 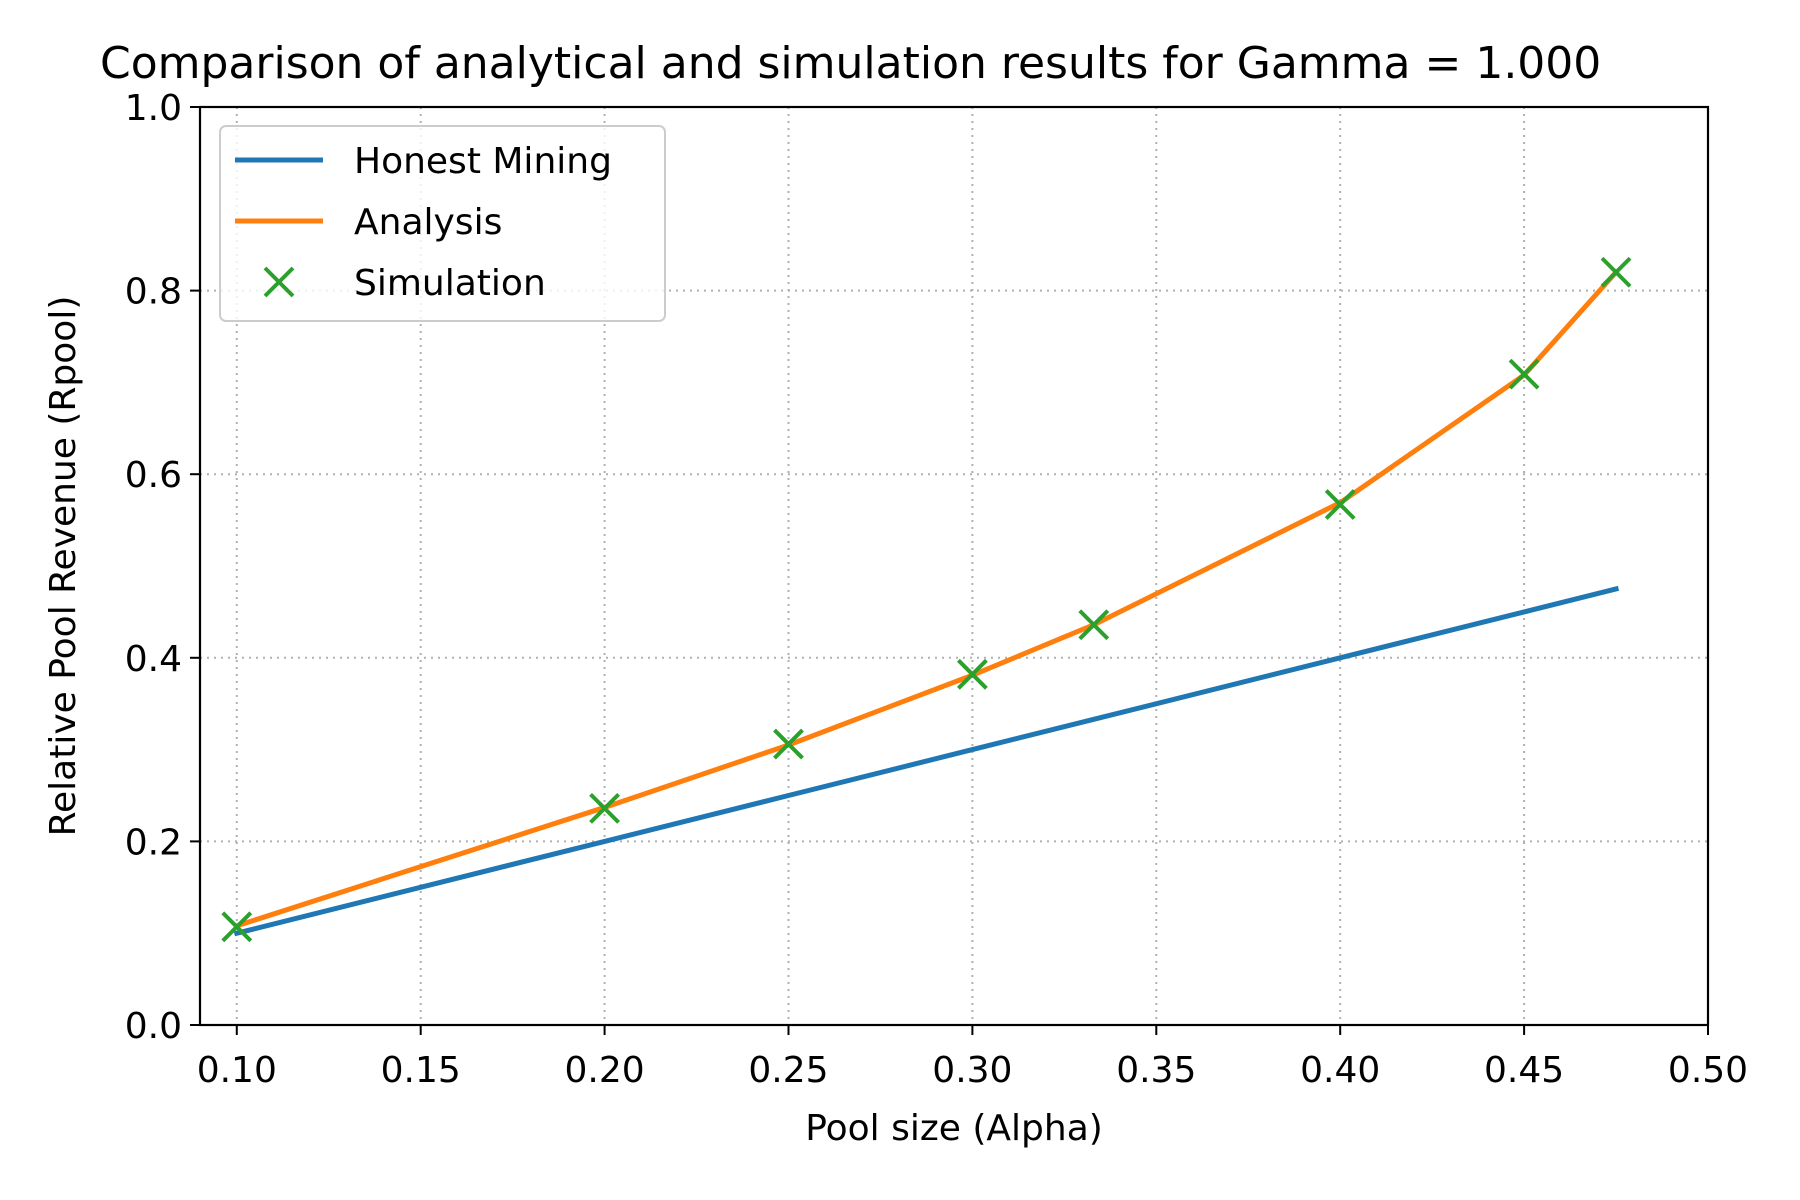 What do you see at coordinates (153, 1026) in the screenshot?
I see `y-tick-label: 0.0` at bounding box center [153, 1026].